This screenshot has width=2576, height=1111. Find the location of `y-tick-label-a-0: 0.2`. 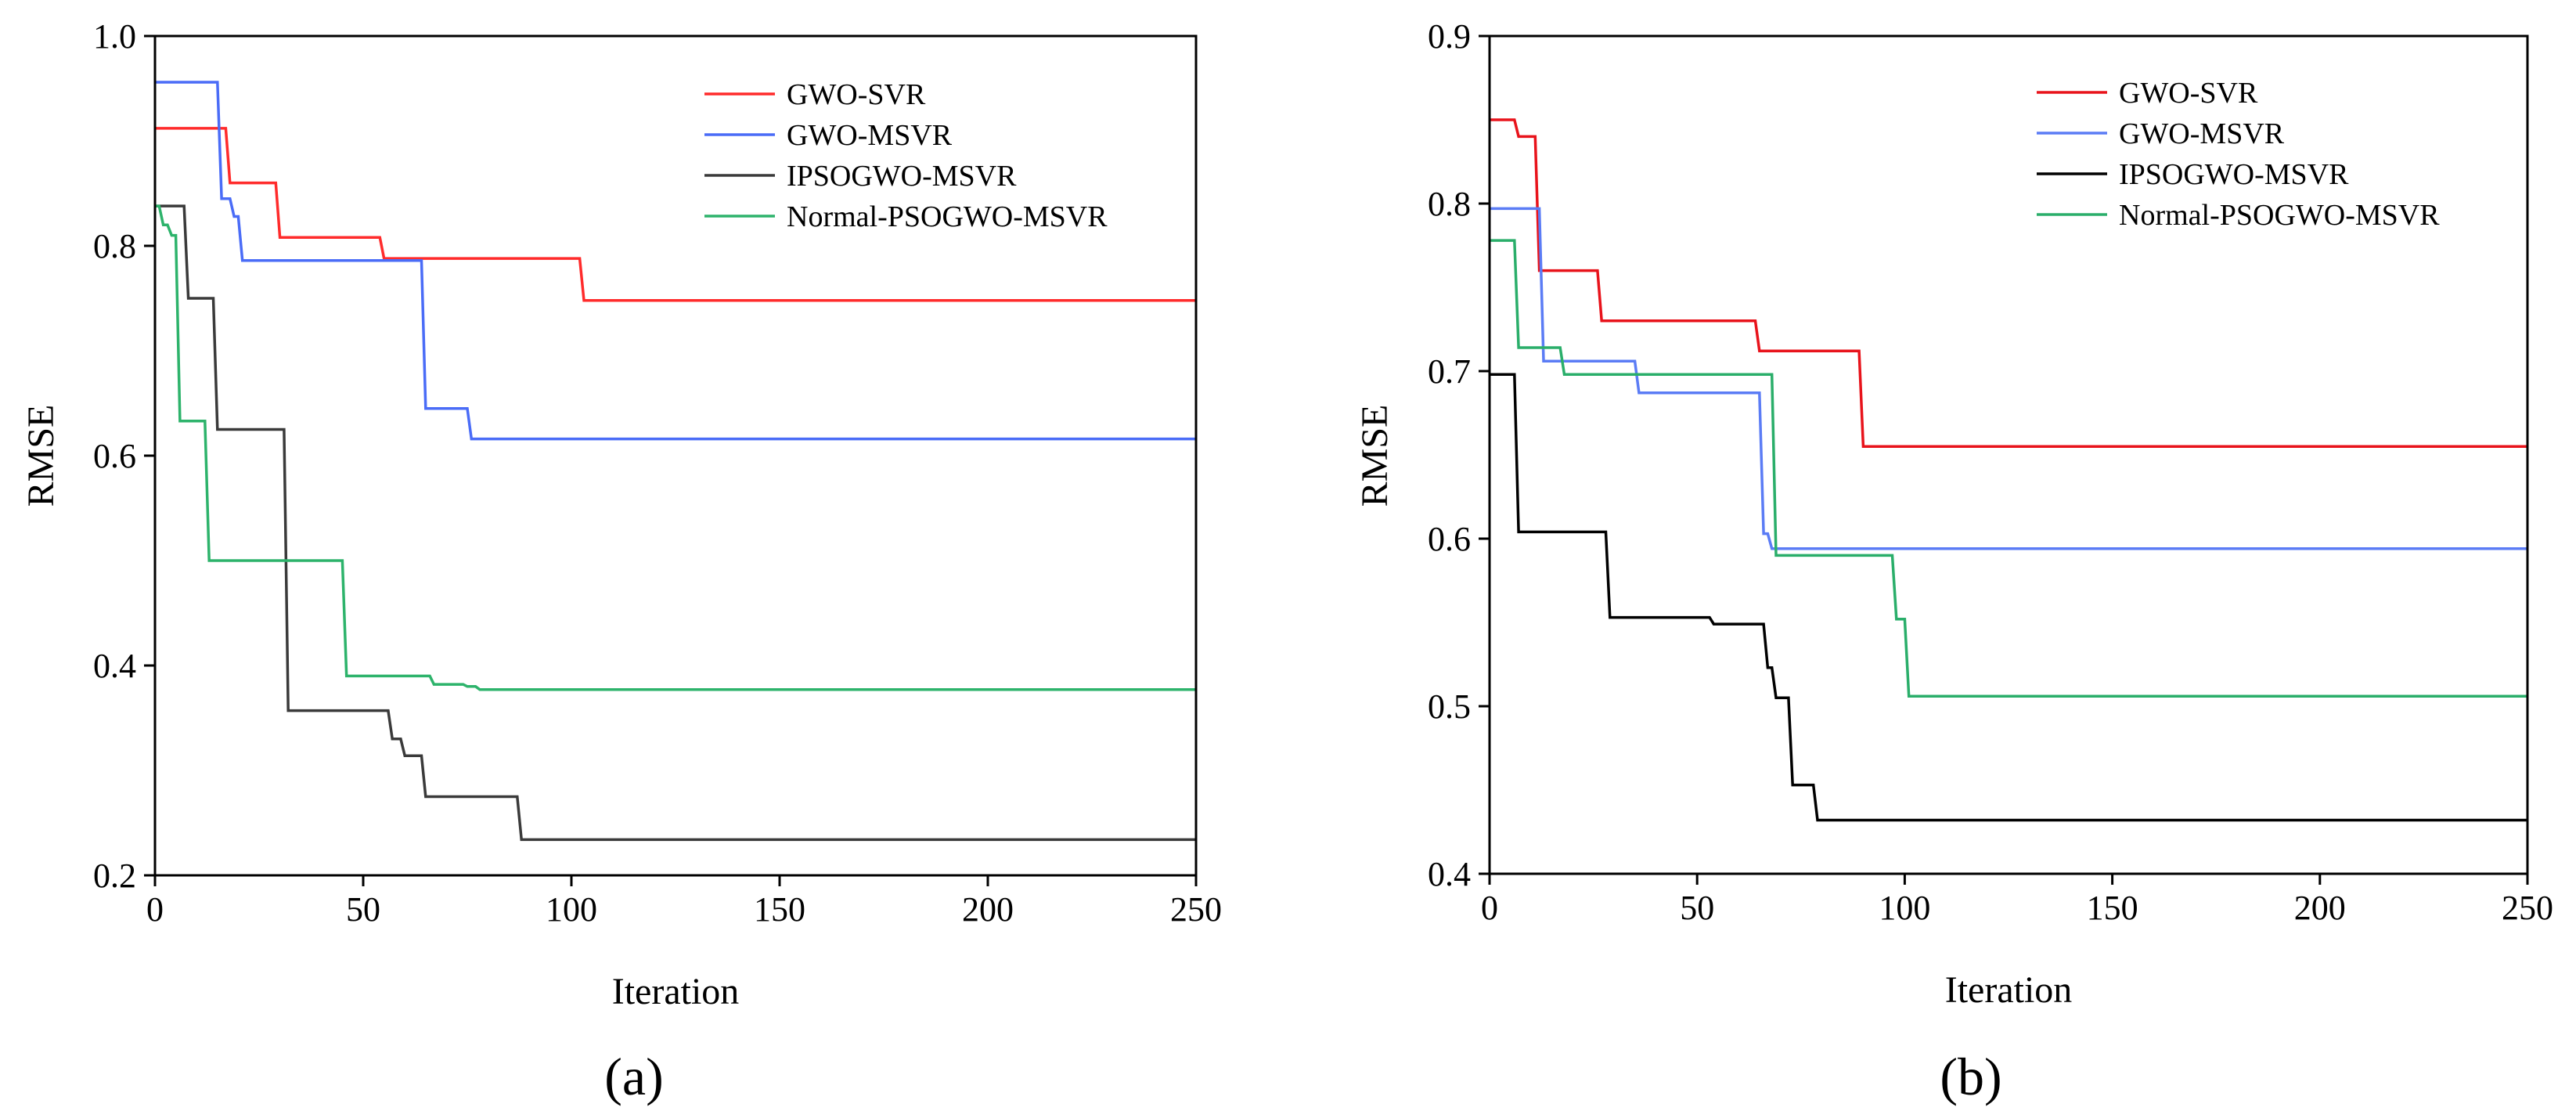

y-tick-label-a-0: 0.2 is located at coordinates (114, 876).